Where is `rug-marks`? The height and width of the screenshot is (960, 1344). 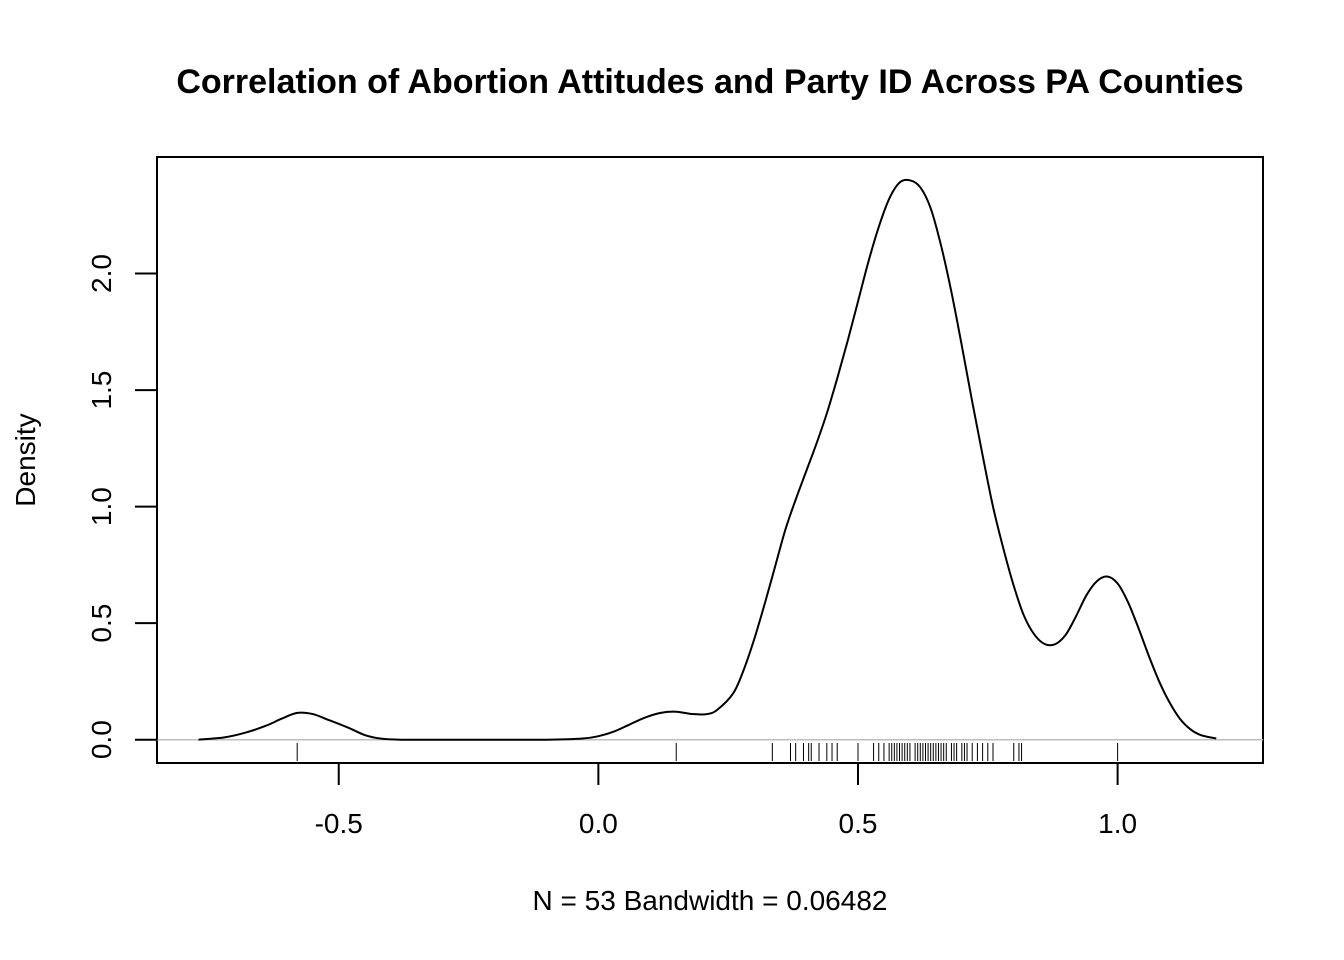 rug-marks is located at coordinates (707, 752).